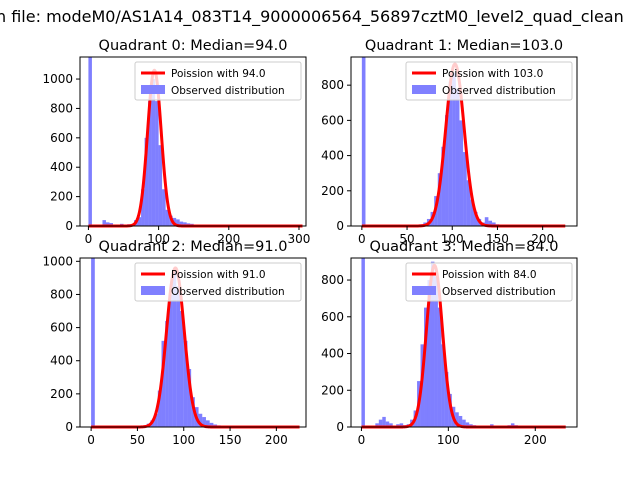  I want to click on x-tick-label: 300, so click(299, 239).